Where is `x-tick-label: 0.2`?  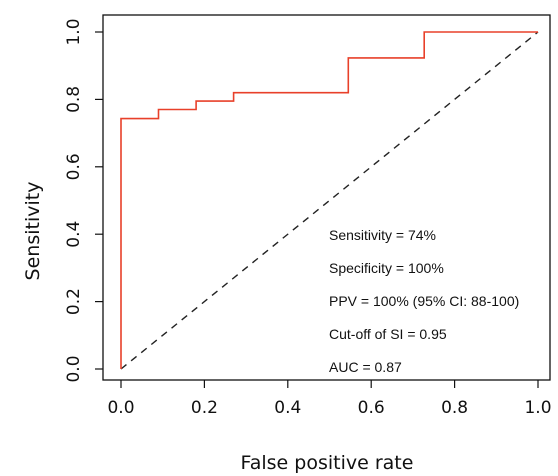
x-tick-label: 0.2 is located at coordinates (204, 408).